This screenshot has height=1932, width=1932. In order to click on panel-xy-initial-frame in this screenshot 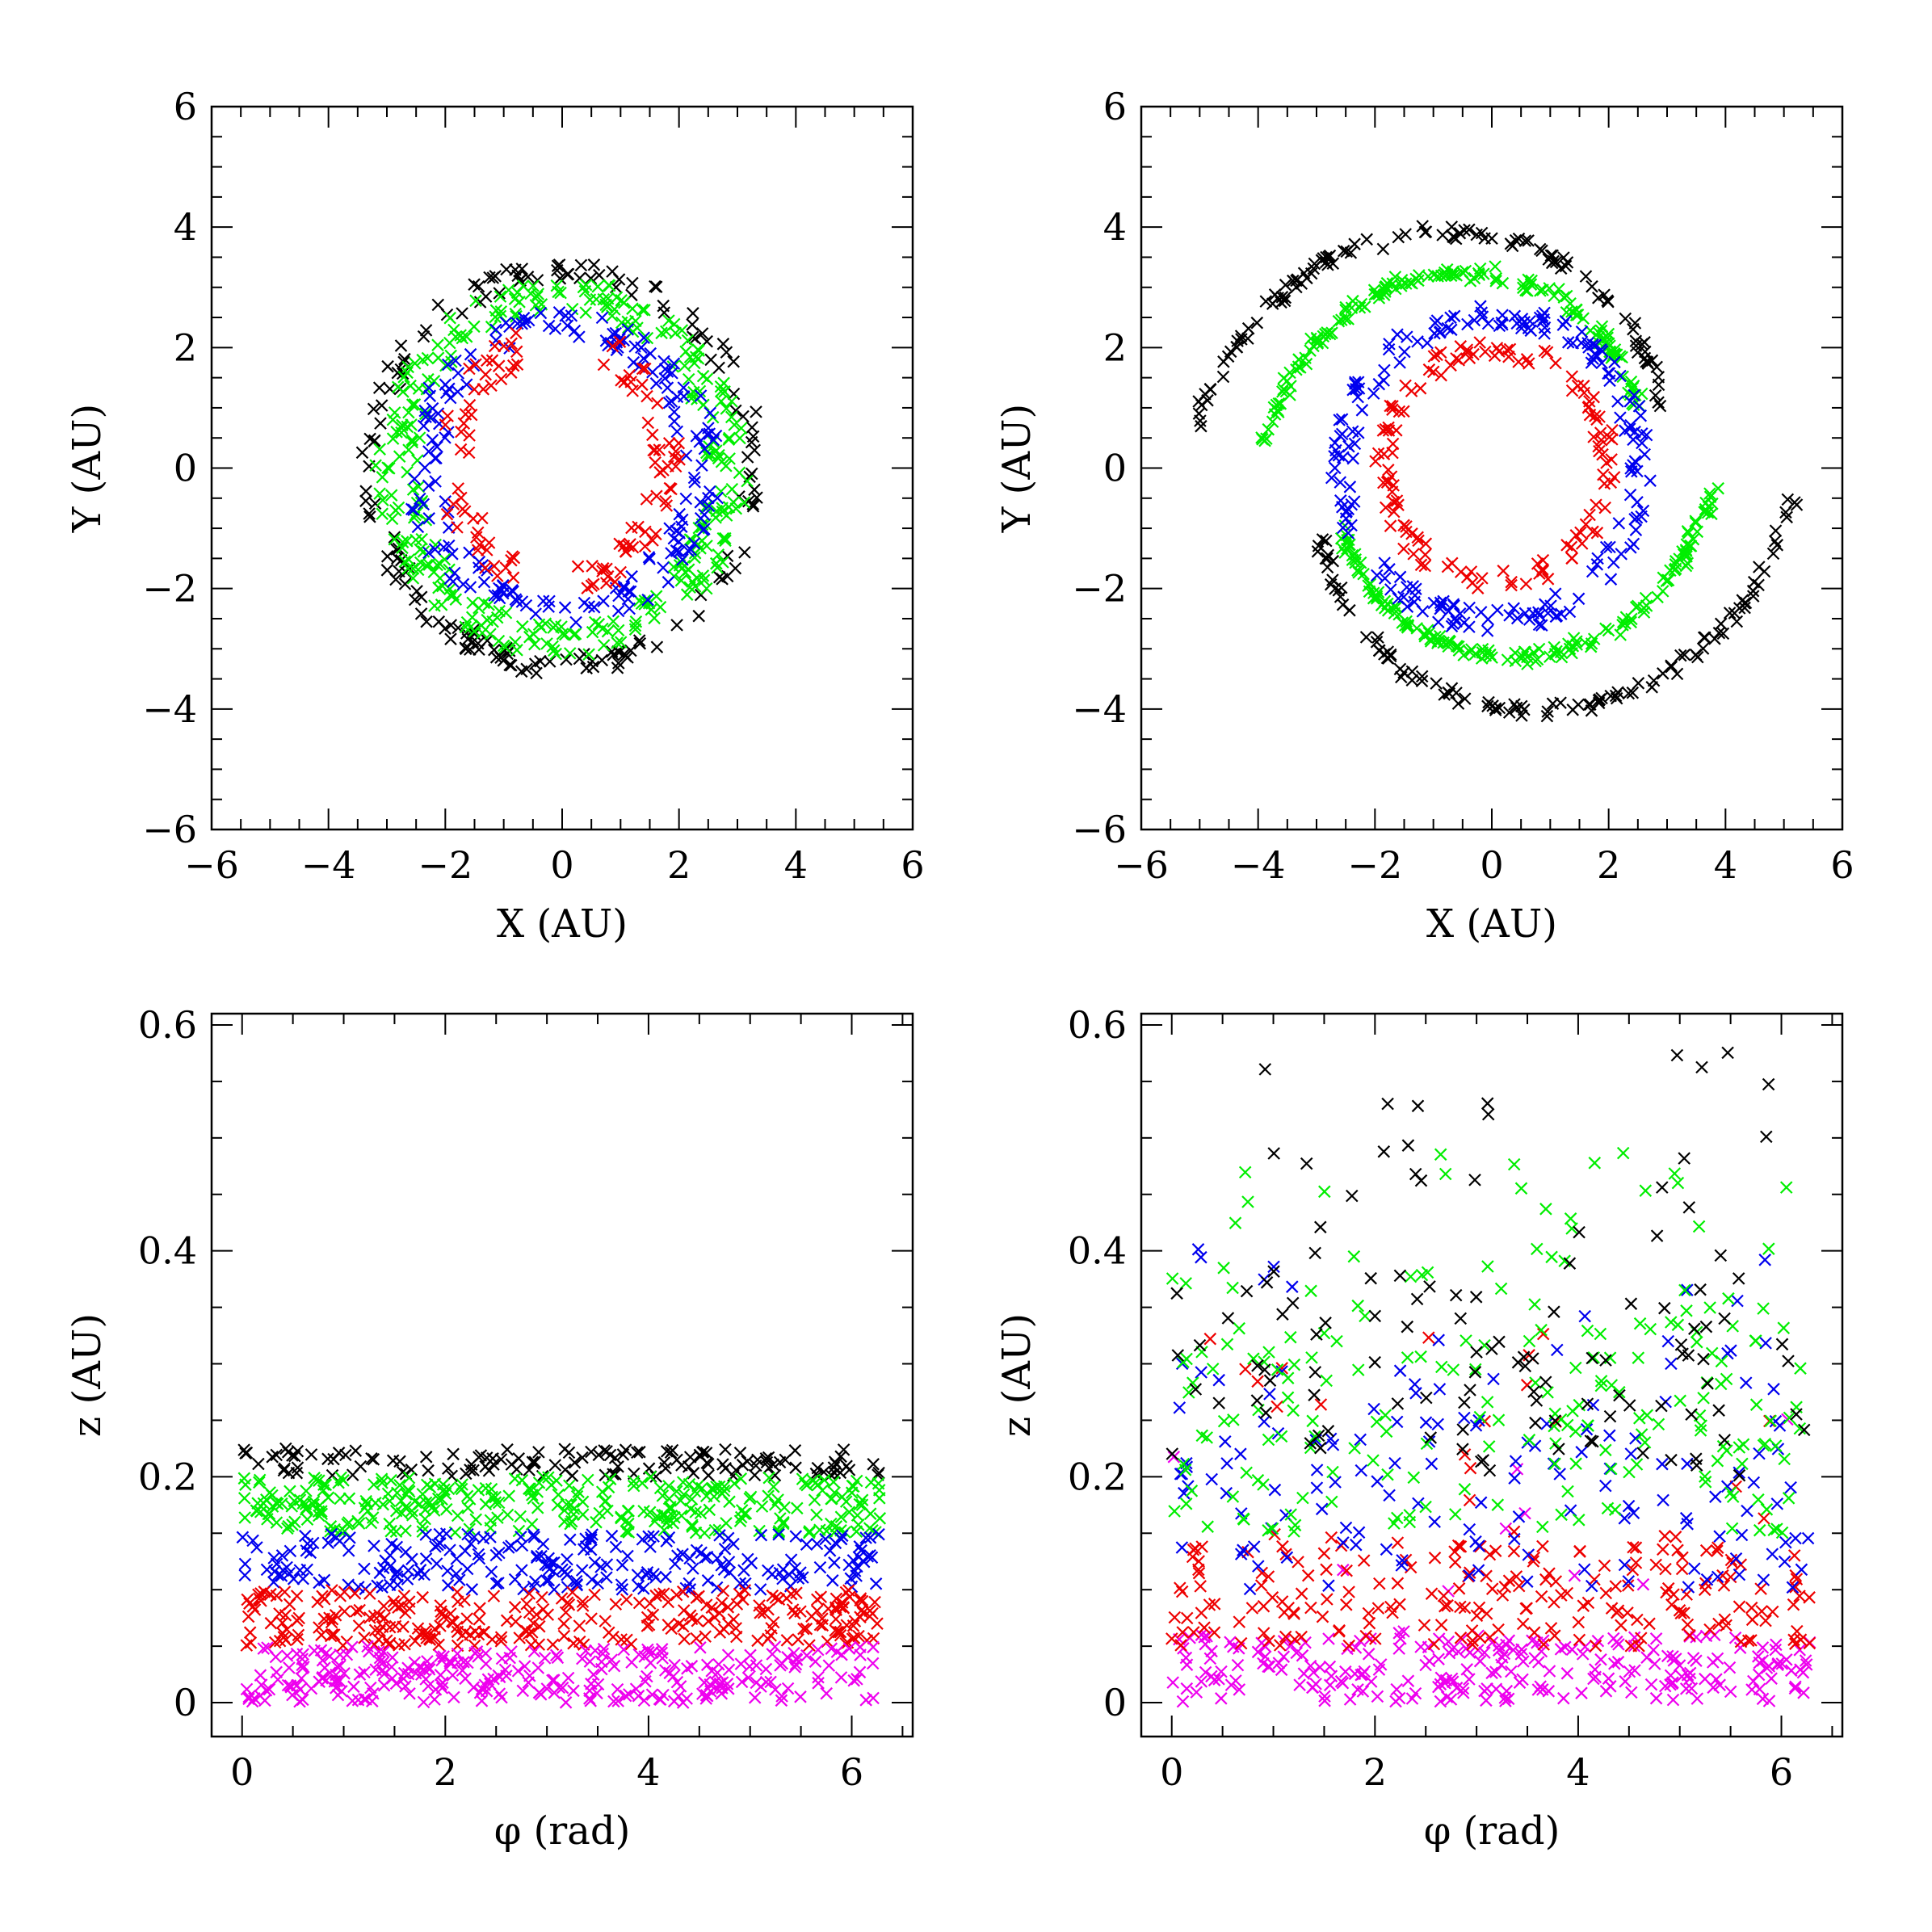, I will do `click(562, 468)`.